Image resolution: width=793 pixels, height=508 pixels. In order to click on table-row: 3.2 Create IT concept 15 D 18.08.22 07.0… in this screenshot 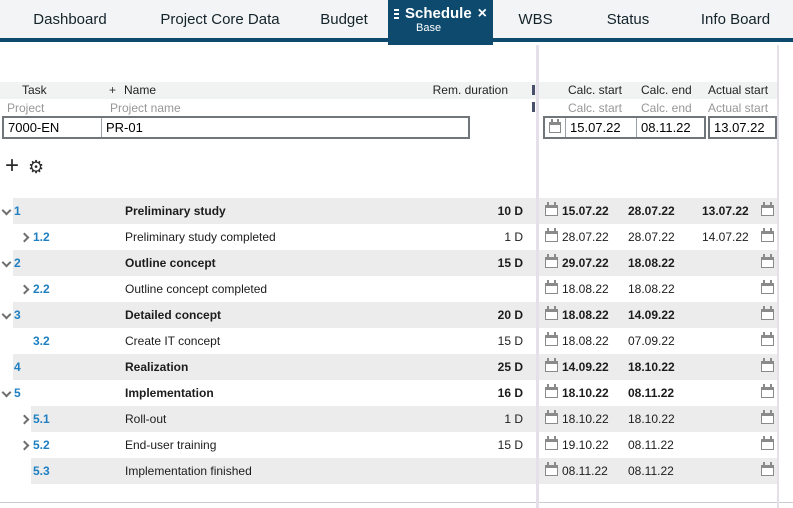, I will do `click(396, 341)`.